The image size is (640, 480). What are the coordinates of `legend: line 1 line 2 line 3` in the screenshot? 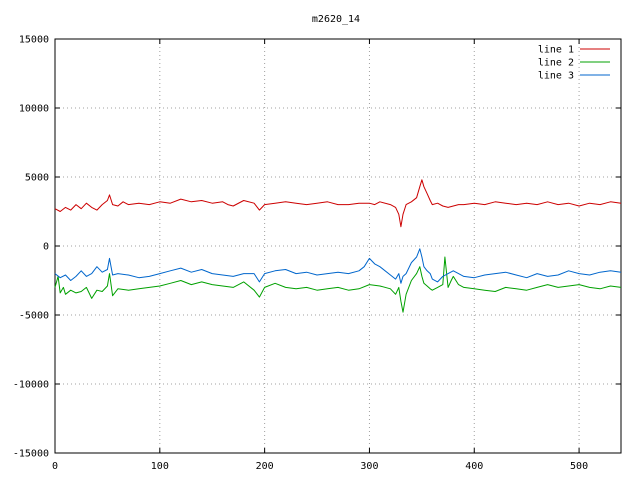 It's located at (574, 63).